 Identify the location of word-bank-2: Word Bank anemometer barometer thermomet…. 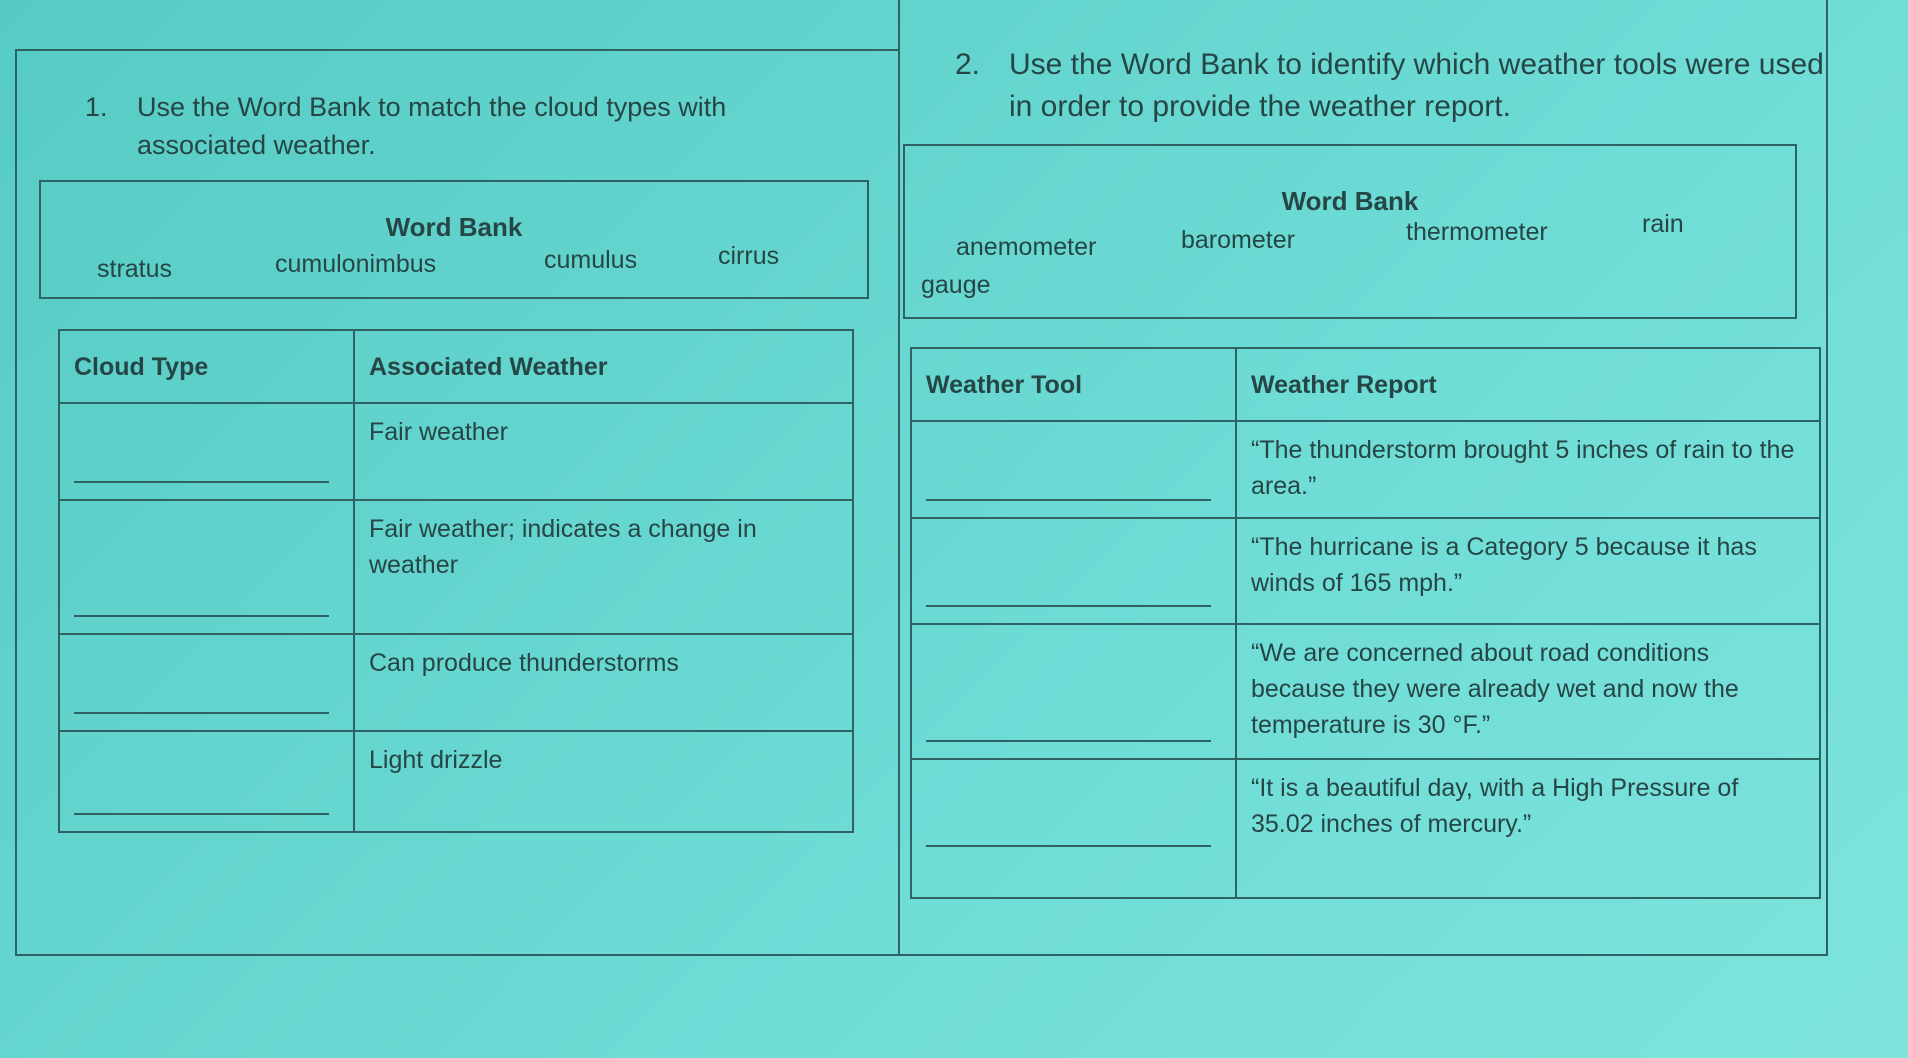
(1350, 231).